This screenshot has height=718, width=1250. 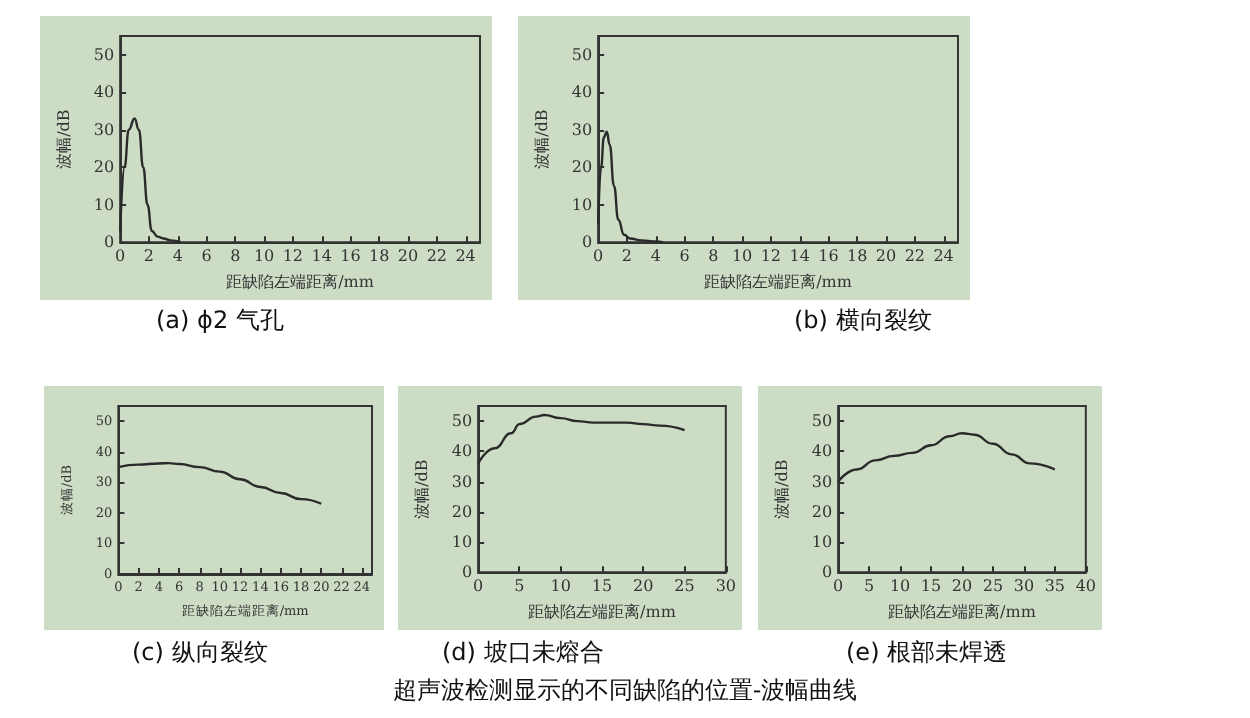 What do you see at coordinates (523, 653) in the screenshot?
I see `text: (d) 坡口未熔合` at bounding box center [523, 653].